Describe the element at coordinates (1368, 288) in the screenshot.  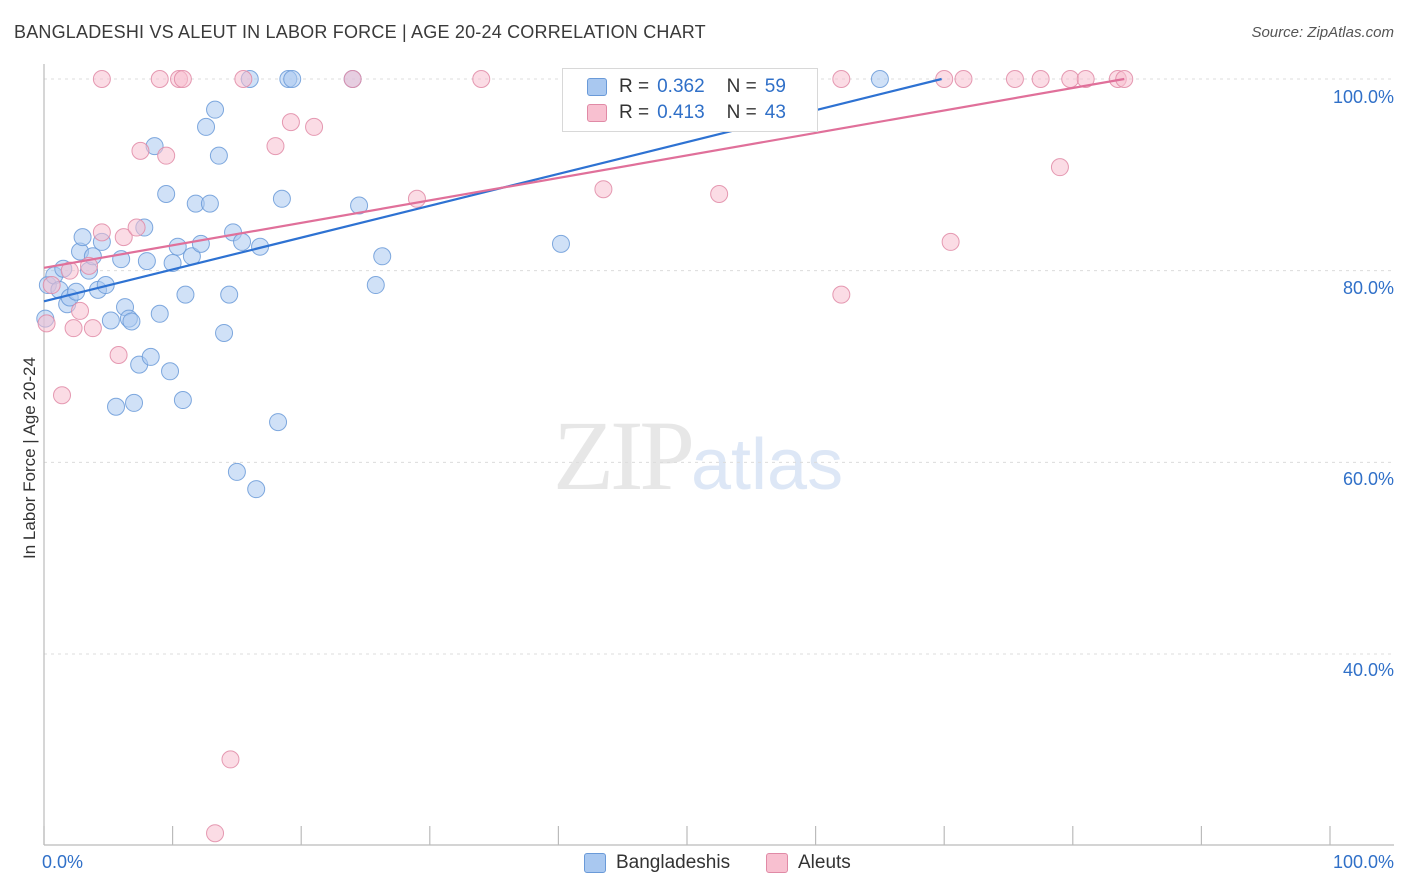
I see `y-tick-80: 80.0%` at that location.